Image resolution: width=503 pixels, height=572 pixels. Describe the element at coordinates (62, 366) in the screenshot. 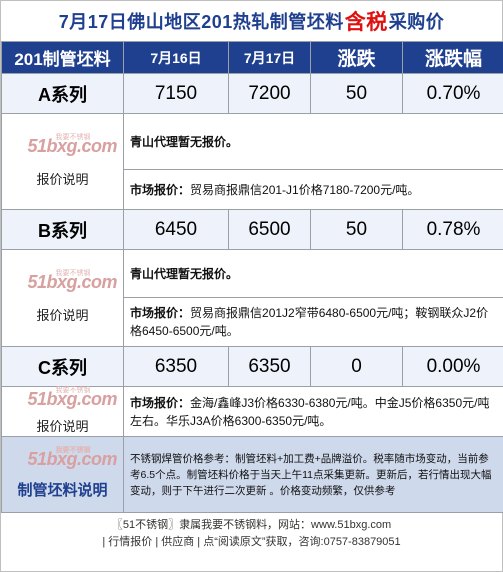

I see `series-name: C系列` at that location.